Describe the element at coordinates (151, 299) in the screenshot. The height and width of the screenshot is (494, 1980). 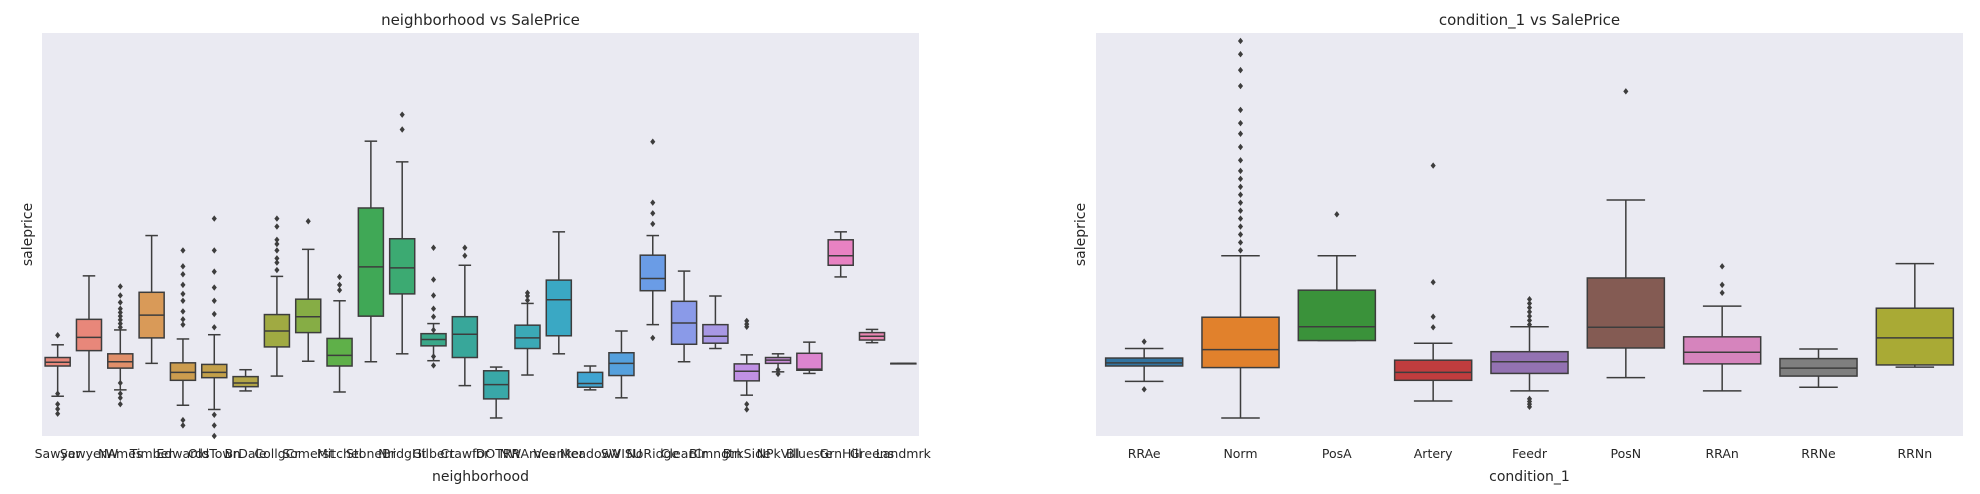
I see `box-Timber` at that location.